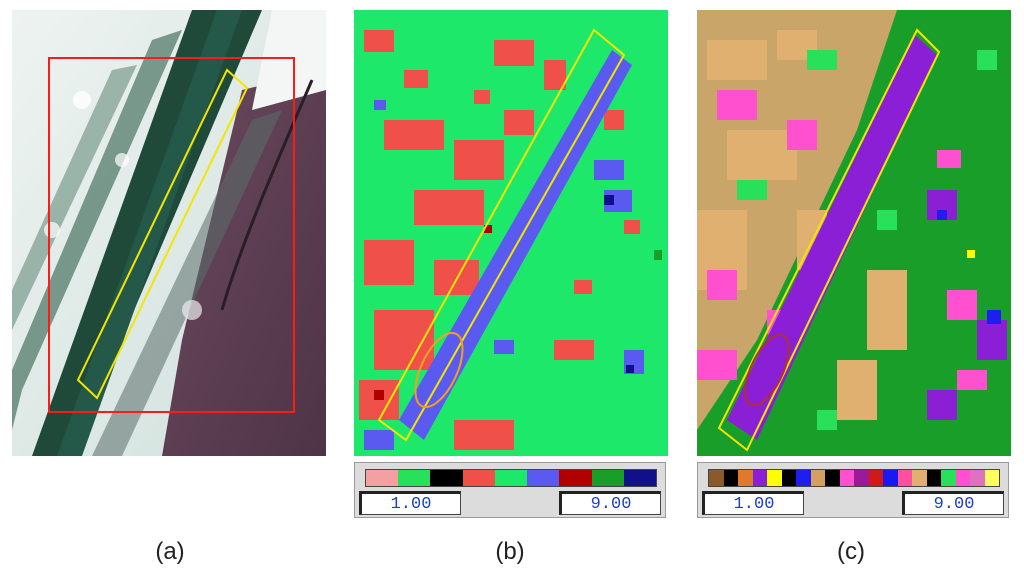 The width and height of the screenshot is (1024, 578). Describe the element at coordinates (851, 551) in the screenshot. I see `caption-c: (c)` at that location.